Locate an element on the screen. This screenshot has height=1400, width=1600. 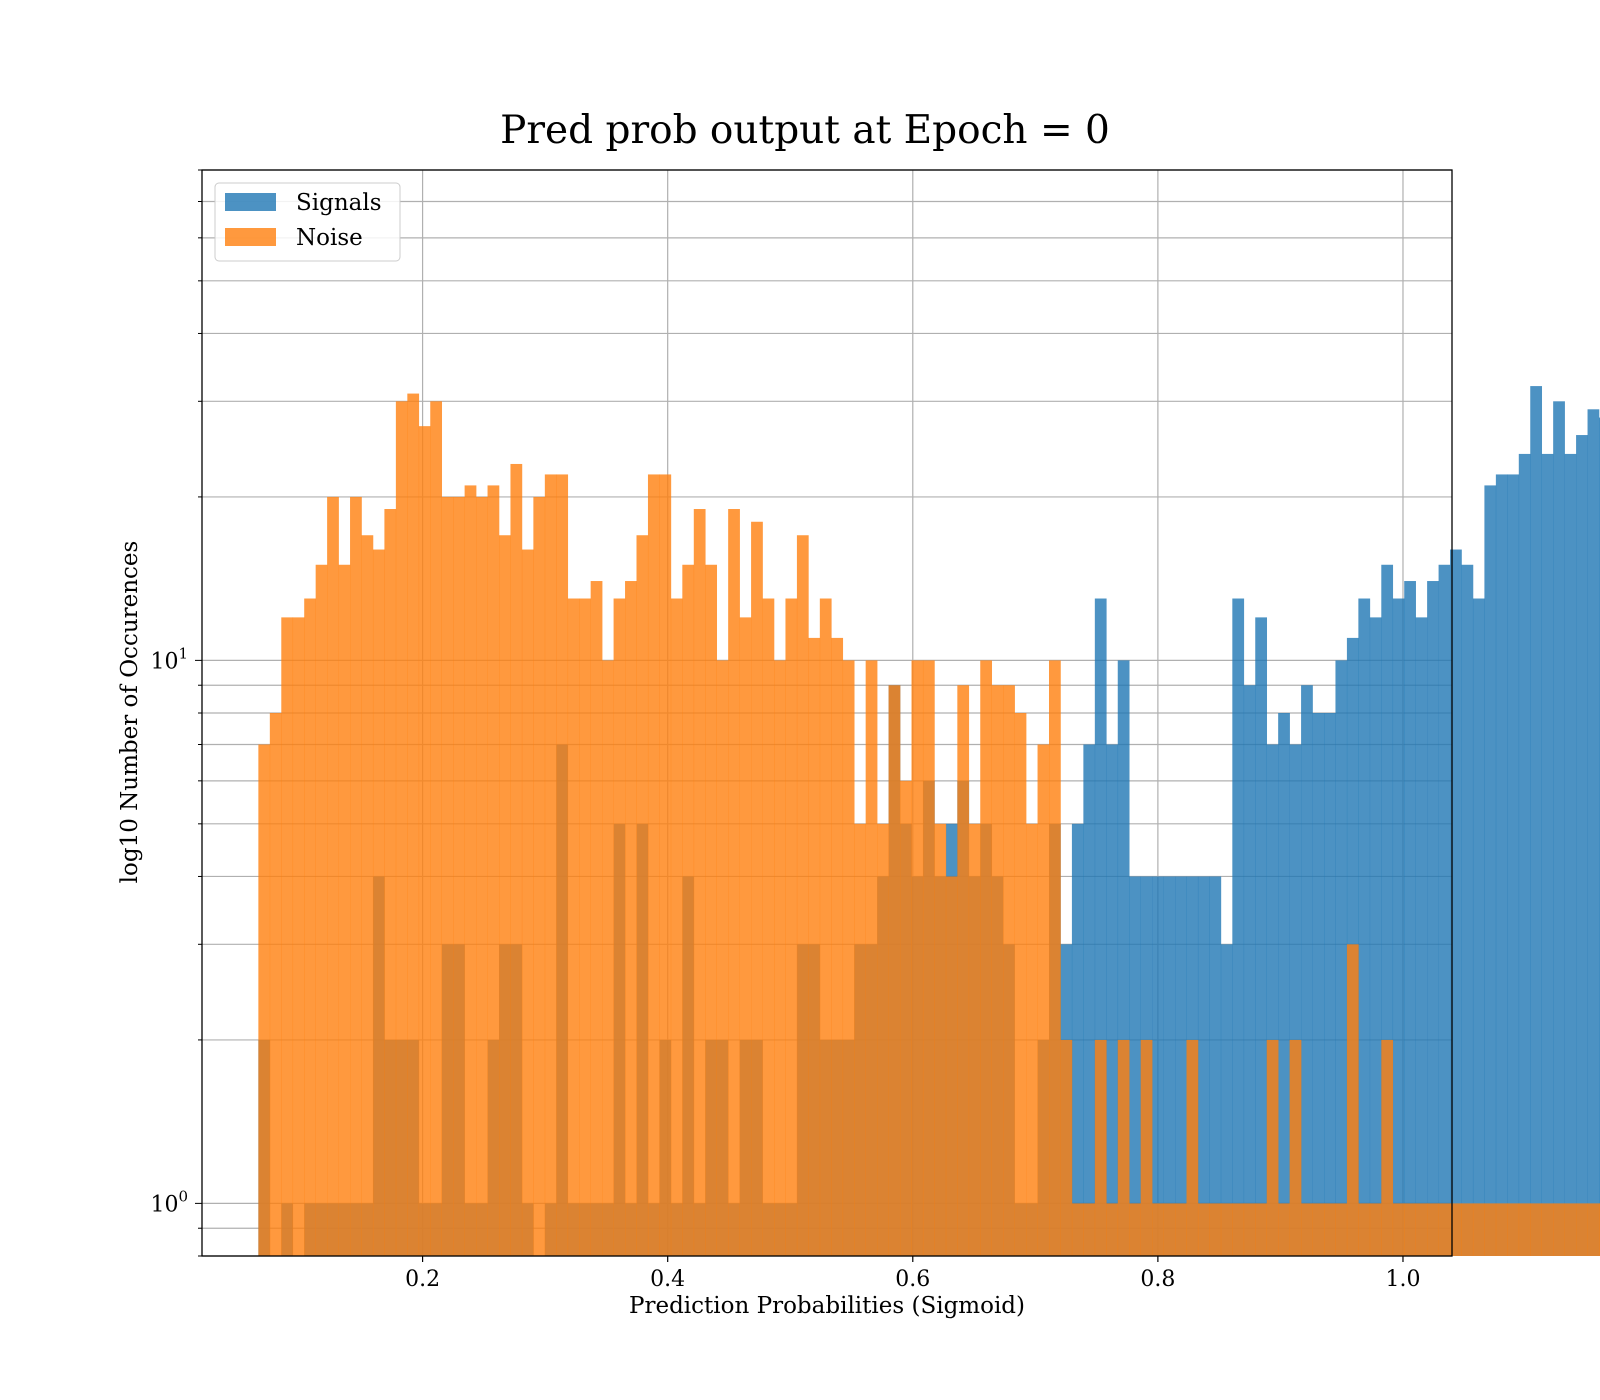
legend-label-signals: Signals is located at coordinates (339, 203).